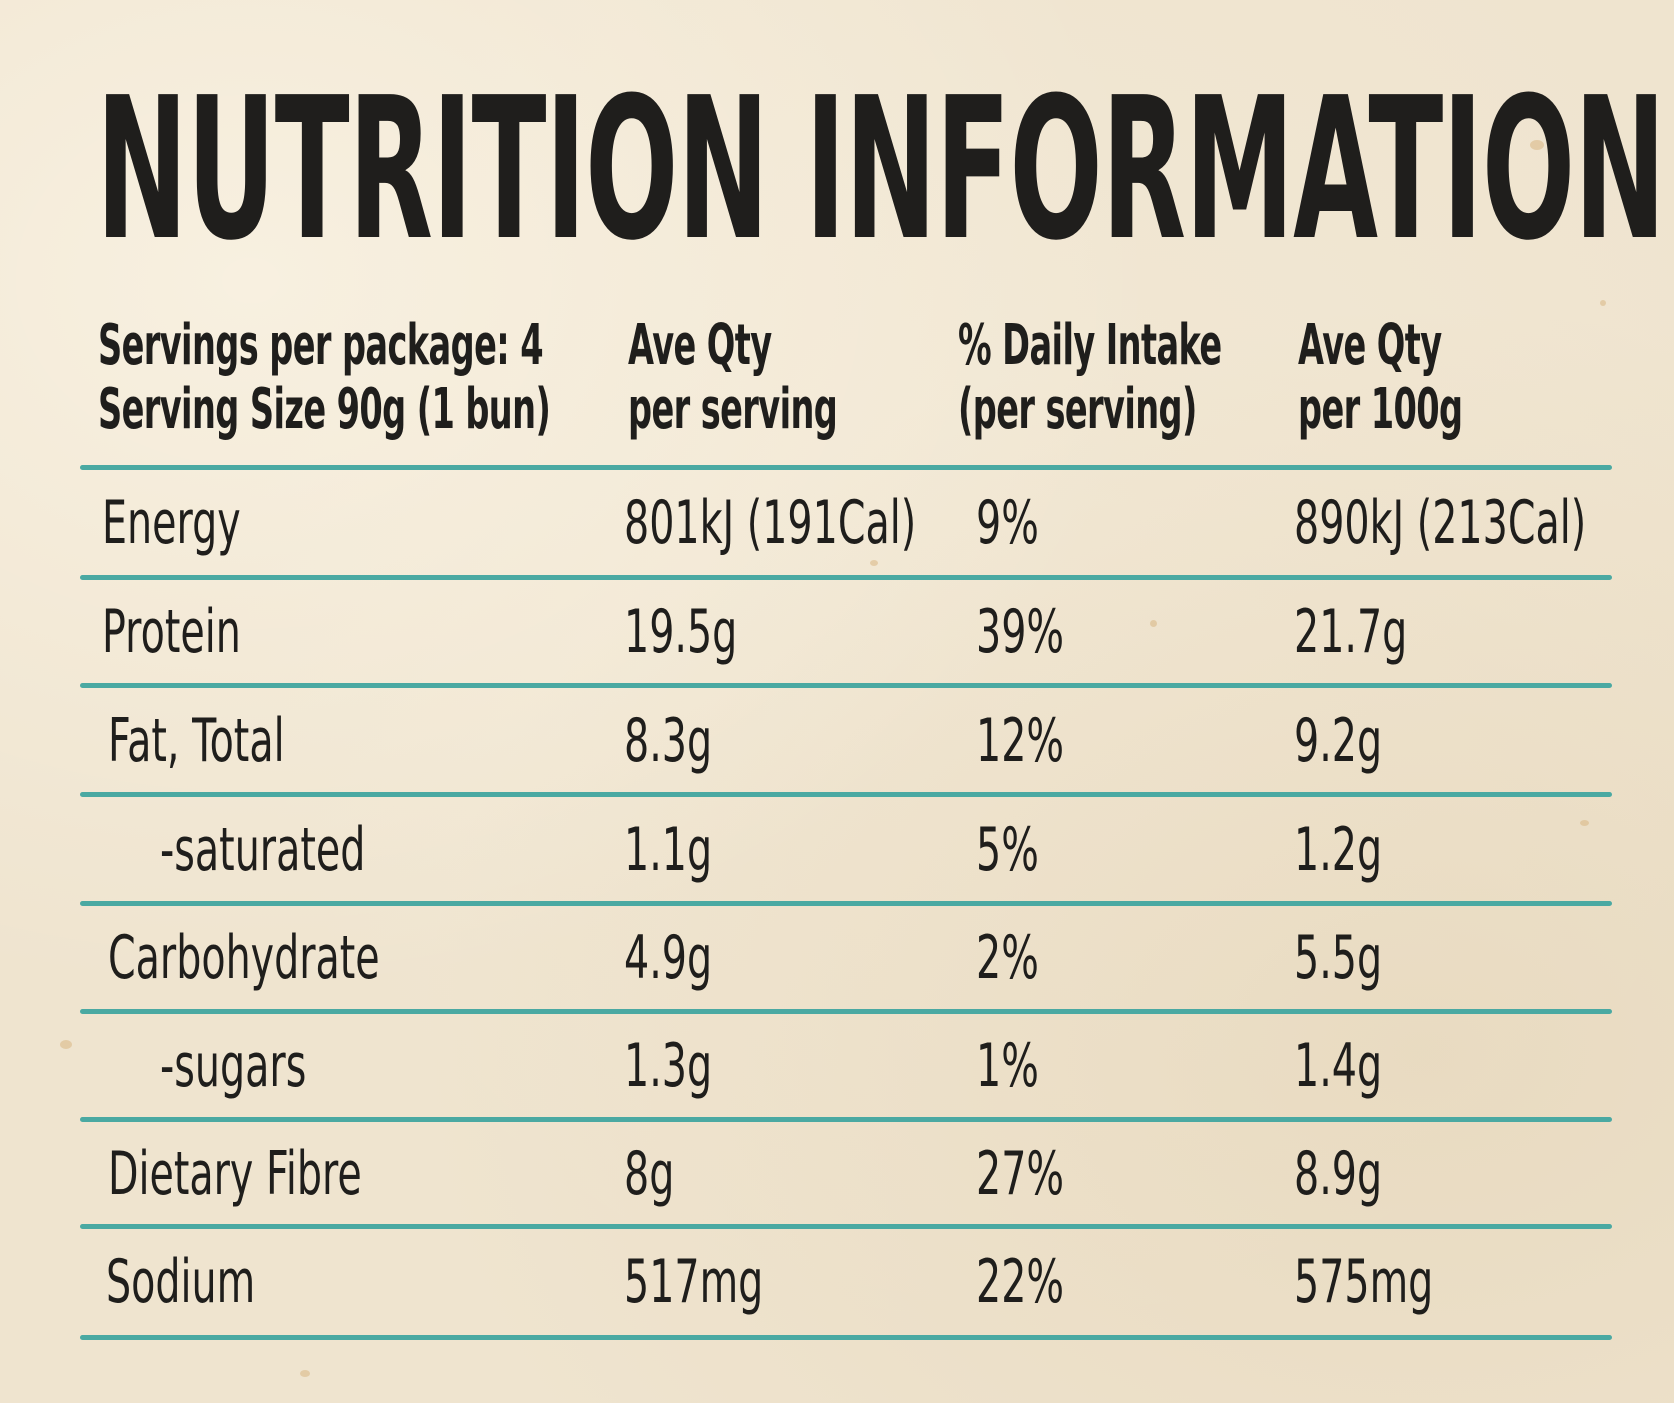  I want to click on value-per-serving: 517mg, so click(694, 1282).